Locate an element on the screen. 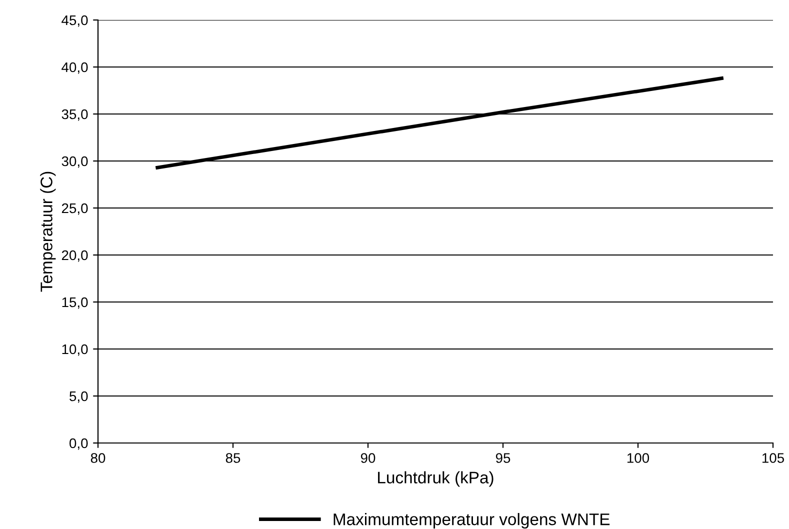  y-tick-label: 45,0 is located at coordinates (75, 21).